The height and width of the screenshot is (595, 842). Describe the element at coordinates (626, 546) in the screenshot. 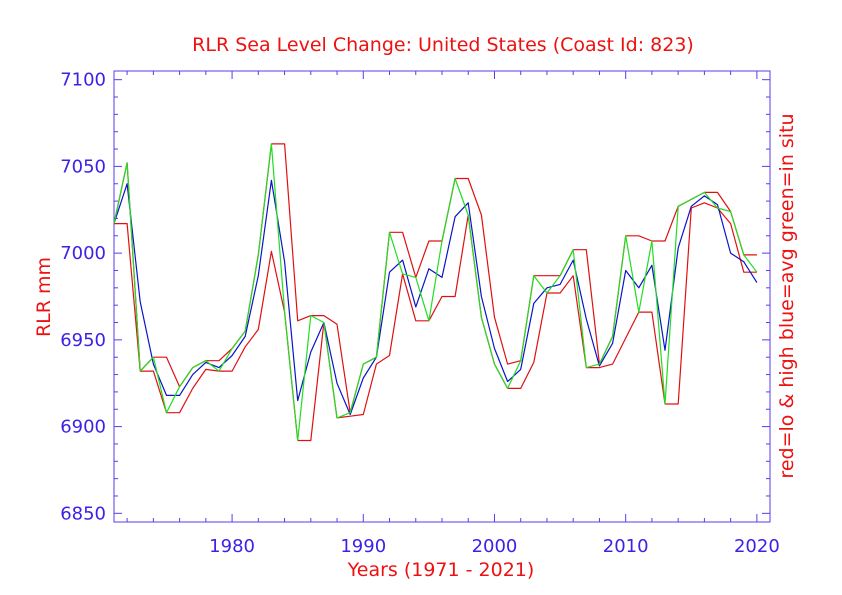

I see `x-tick-label: 2010` at that location.